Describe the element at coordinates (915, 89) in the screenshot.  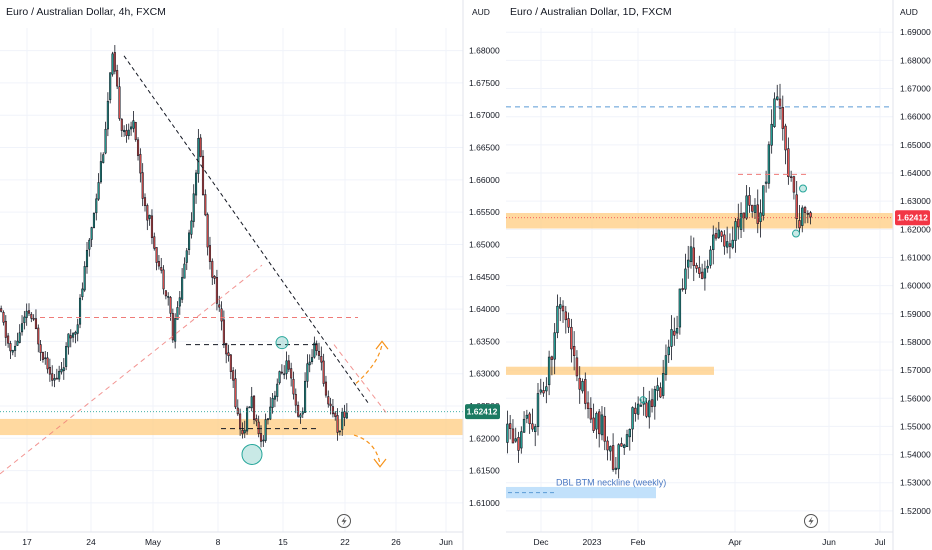
I see `price-tick-label: 1.67000` at that location.